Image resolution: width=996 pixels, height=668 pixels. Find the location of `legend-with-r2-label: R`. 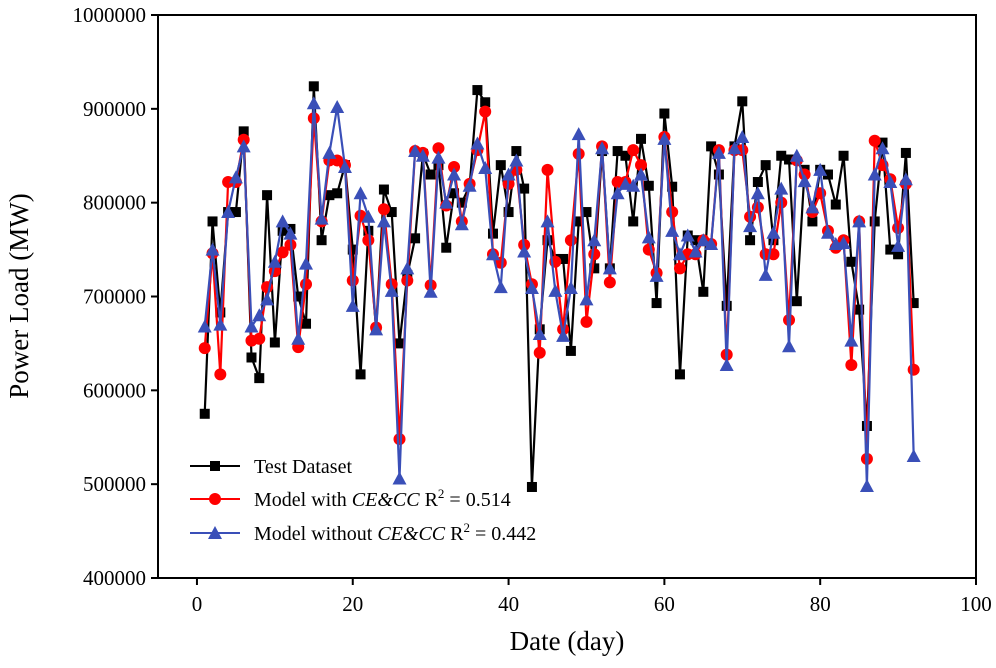

legend-with-r2-label: R is located at coordinates (429, 500).